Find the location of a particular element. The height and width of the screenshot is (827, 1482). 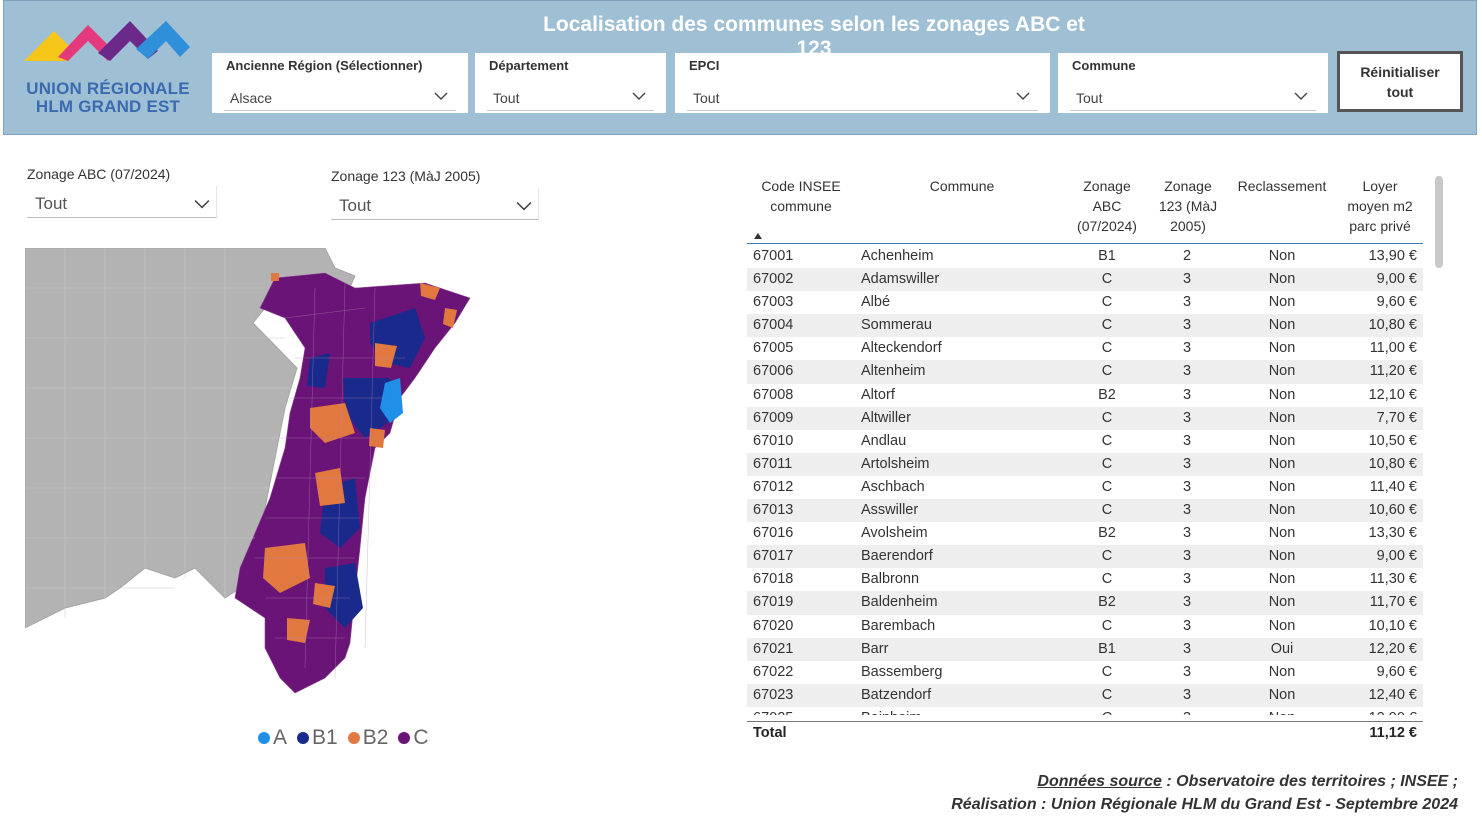

legend-item-b2: B2 is located at coordinates (367, 738).